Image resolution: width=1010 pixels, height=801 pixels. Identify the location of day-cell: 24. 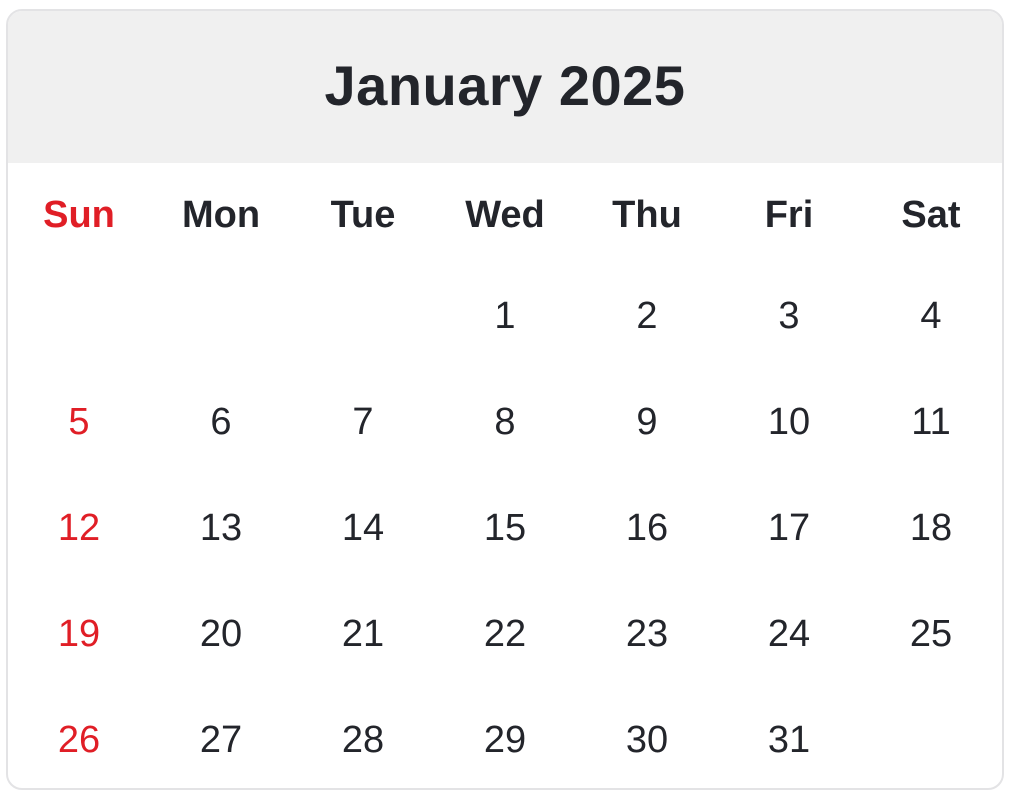
(789, 633).